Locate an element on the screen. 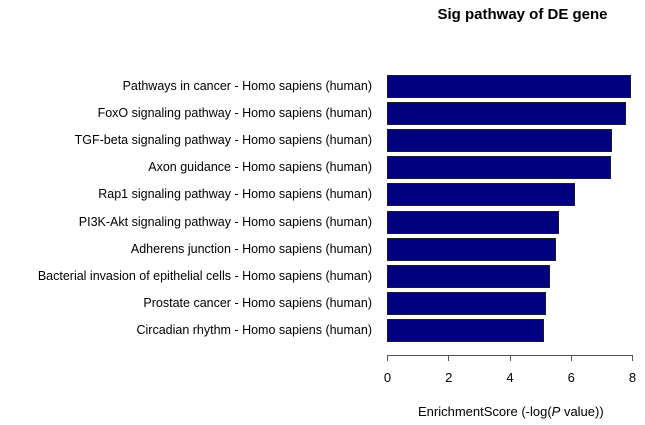 The width and height of the screenshot is (645, 425). category-label: Circadian rhythm - Homo sapiens (human) is located at coordinates (254, 329).